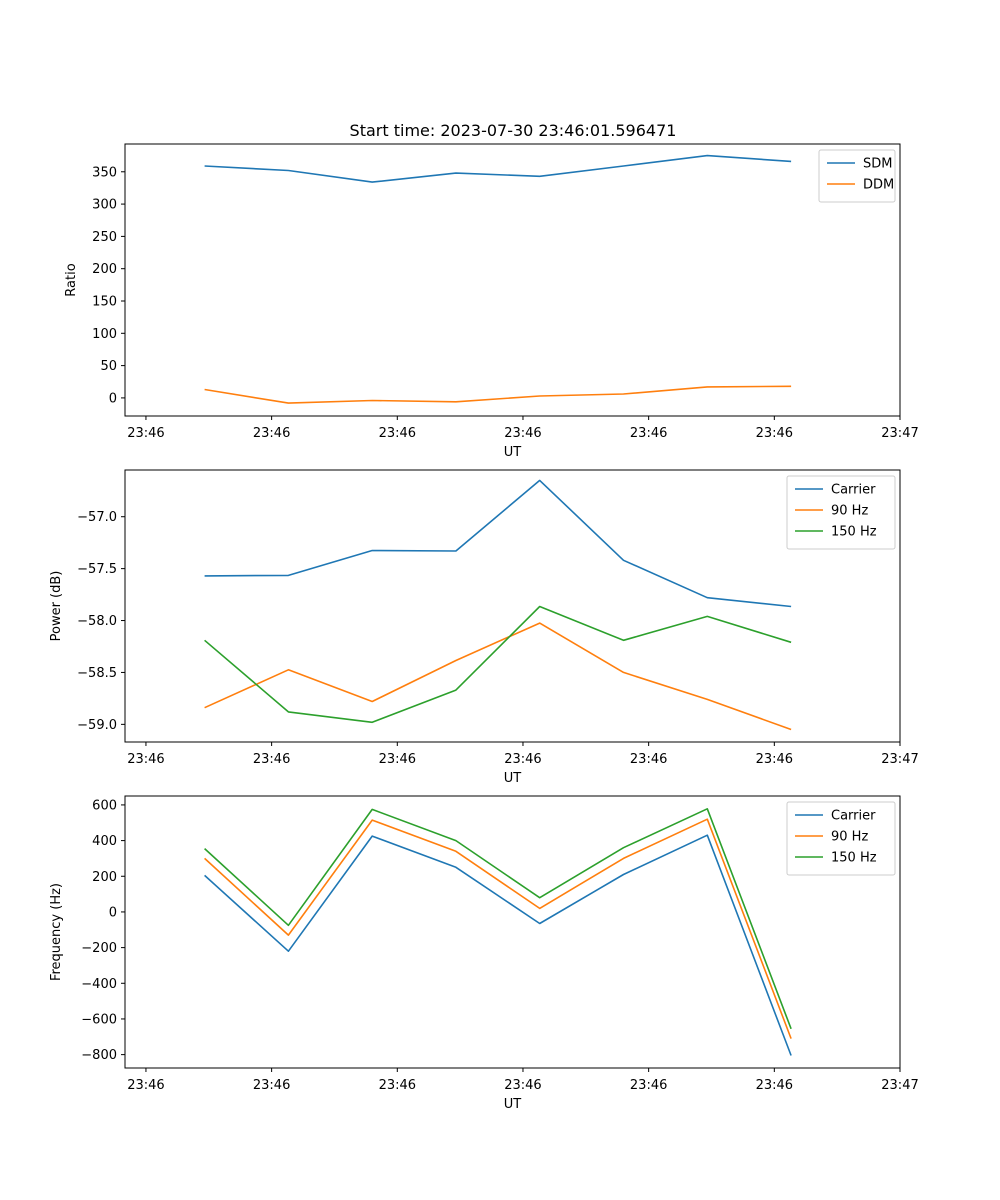 Image resolution: width=1000 pixels, height=1200 pixels. I want to click on y-tick-label: −57.0, so click(97, 517).